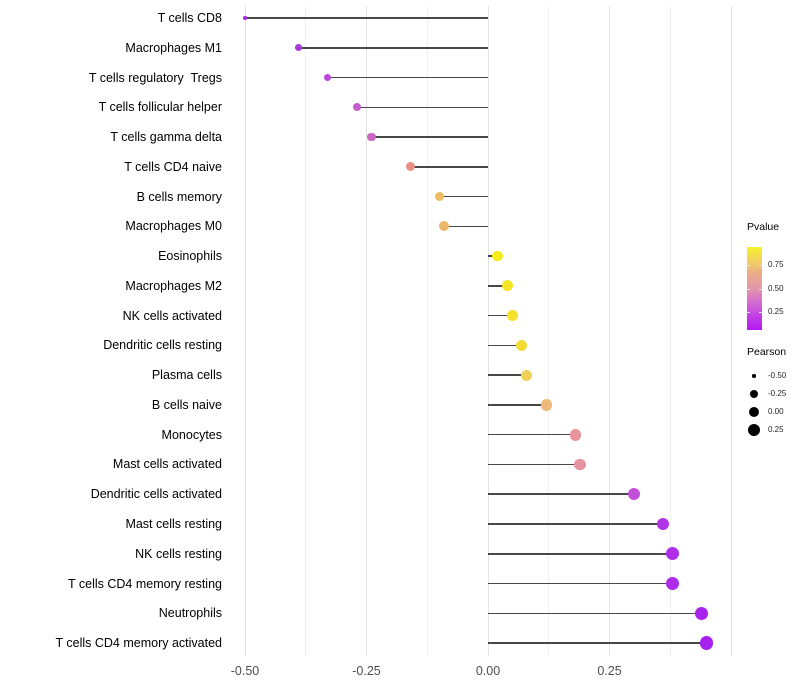 The image size is (800, 700). Describe the element at coordinates (145, 583) in the screenshot. I see `y-axis-label: T cells CD4 memory resting` at that location.